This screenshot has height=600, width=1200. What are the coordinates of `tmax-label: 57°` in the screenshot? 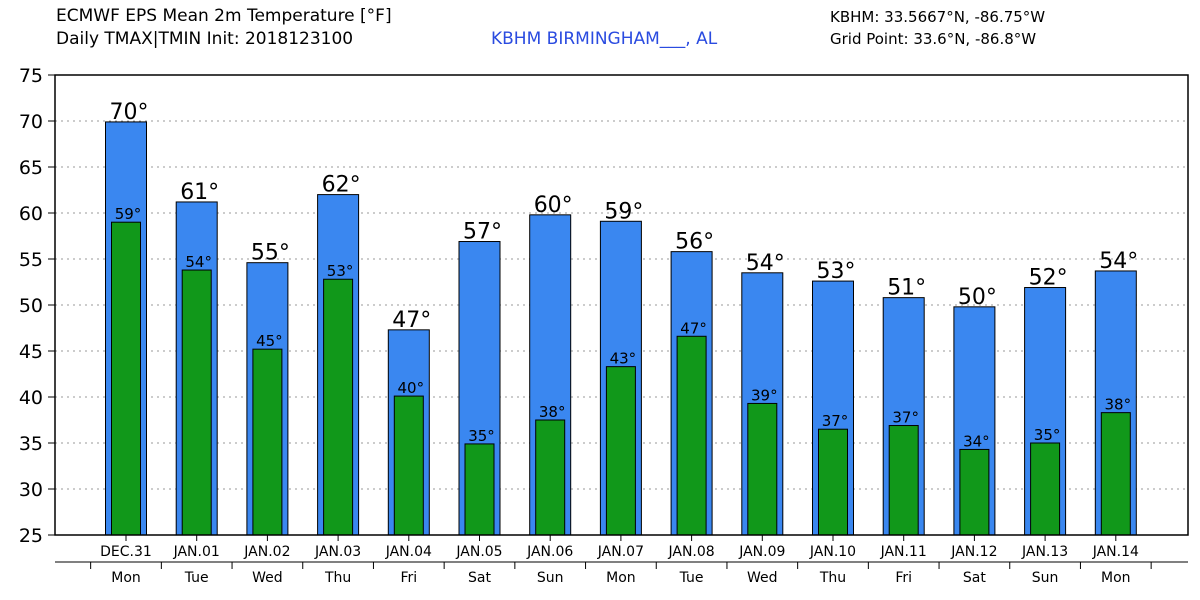 It's located at (482, 232).